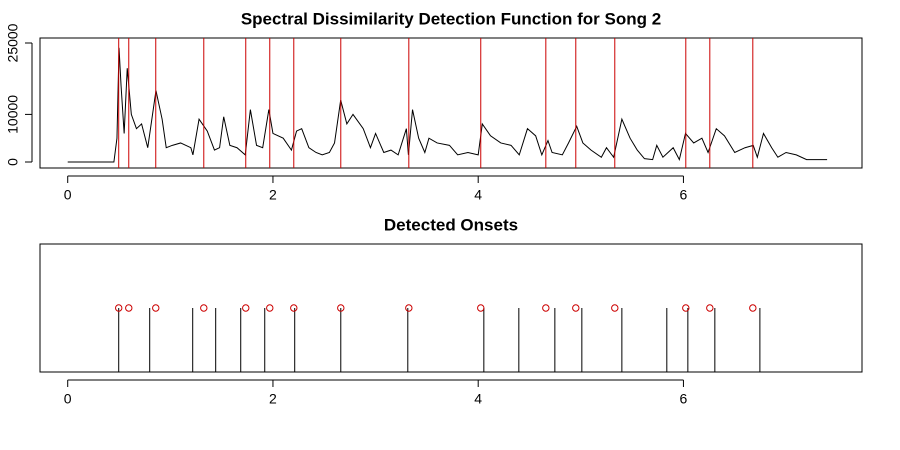 The image size is (900, 450). What do you see at coordinates (13, 162) in the screenshot?
I see `y-tick-label: 0` at bounding box center [13, 162].